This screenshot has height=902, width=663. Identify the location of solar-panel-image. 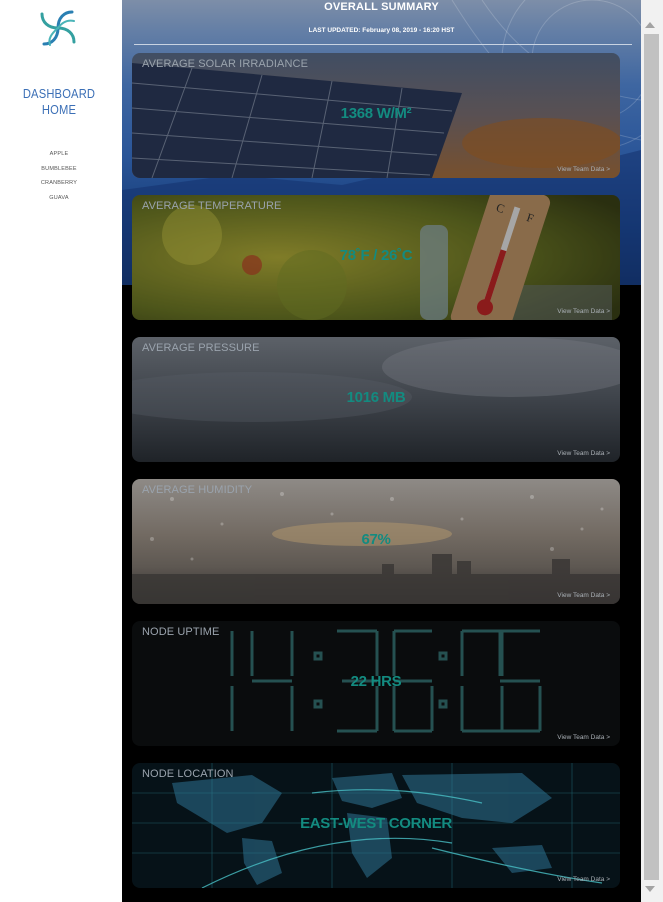
(376, 115).